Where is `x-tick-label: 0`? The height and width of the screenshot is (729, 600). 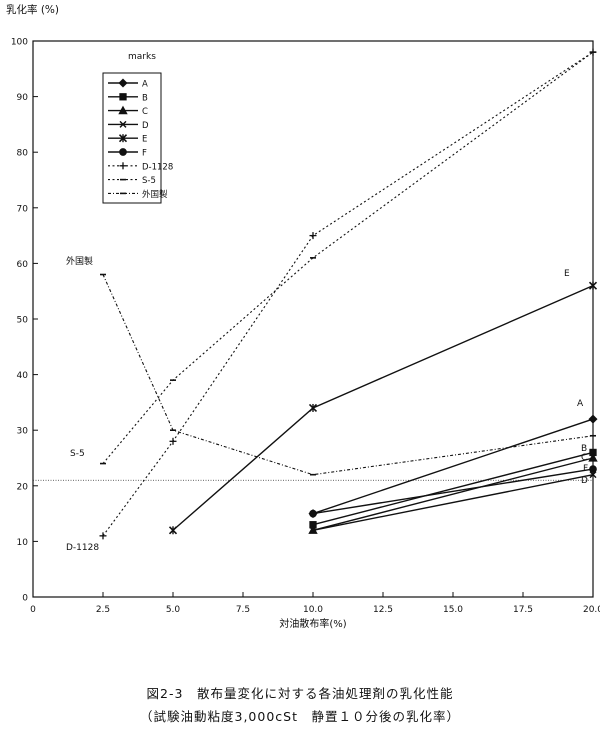 x-tick-label: 0 is located at coordinates (33, 610).